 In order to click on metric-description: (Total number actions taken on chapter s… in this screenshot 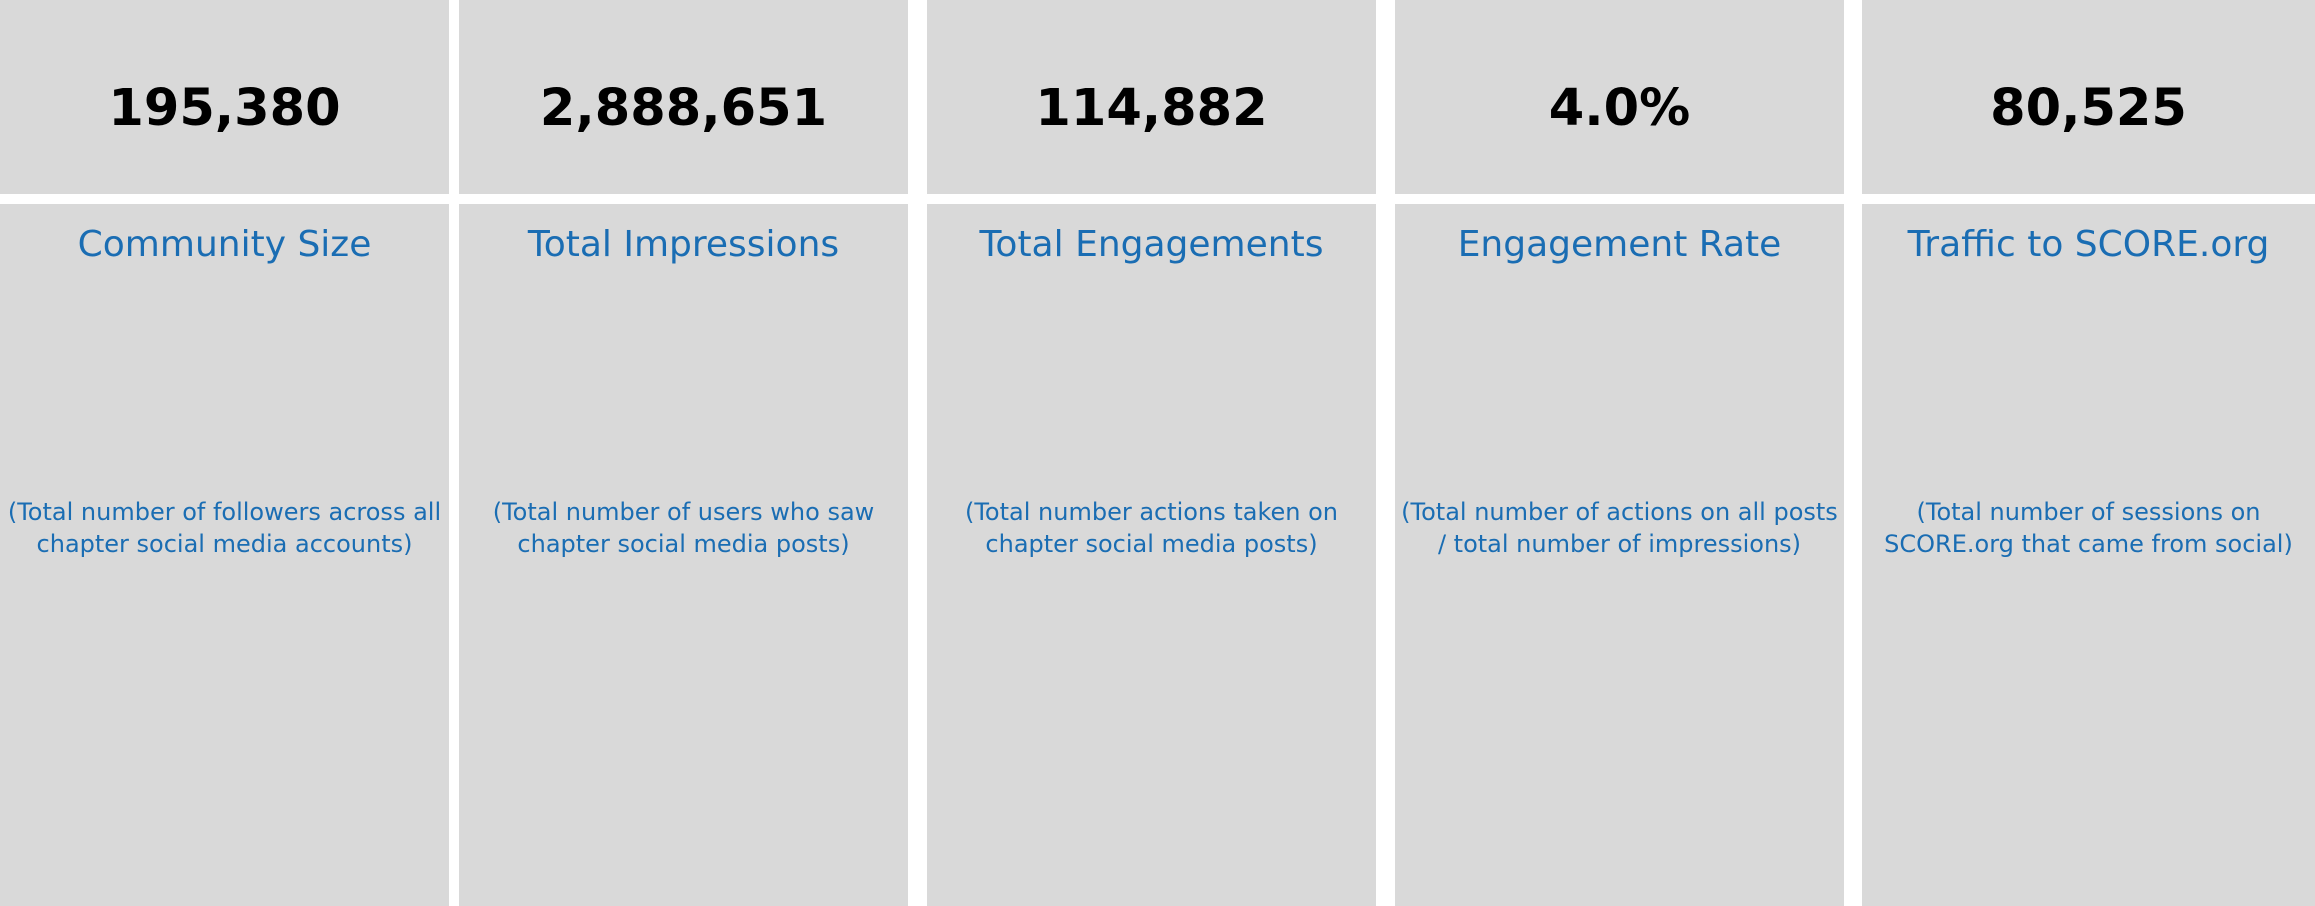, I will do `click(1151, 528)`.